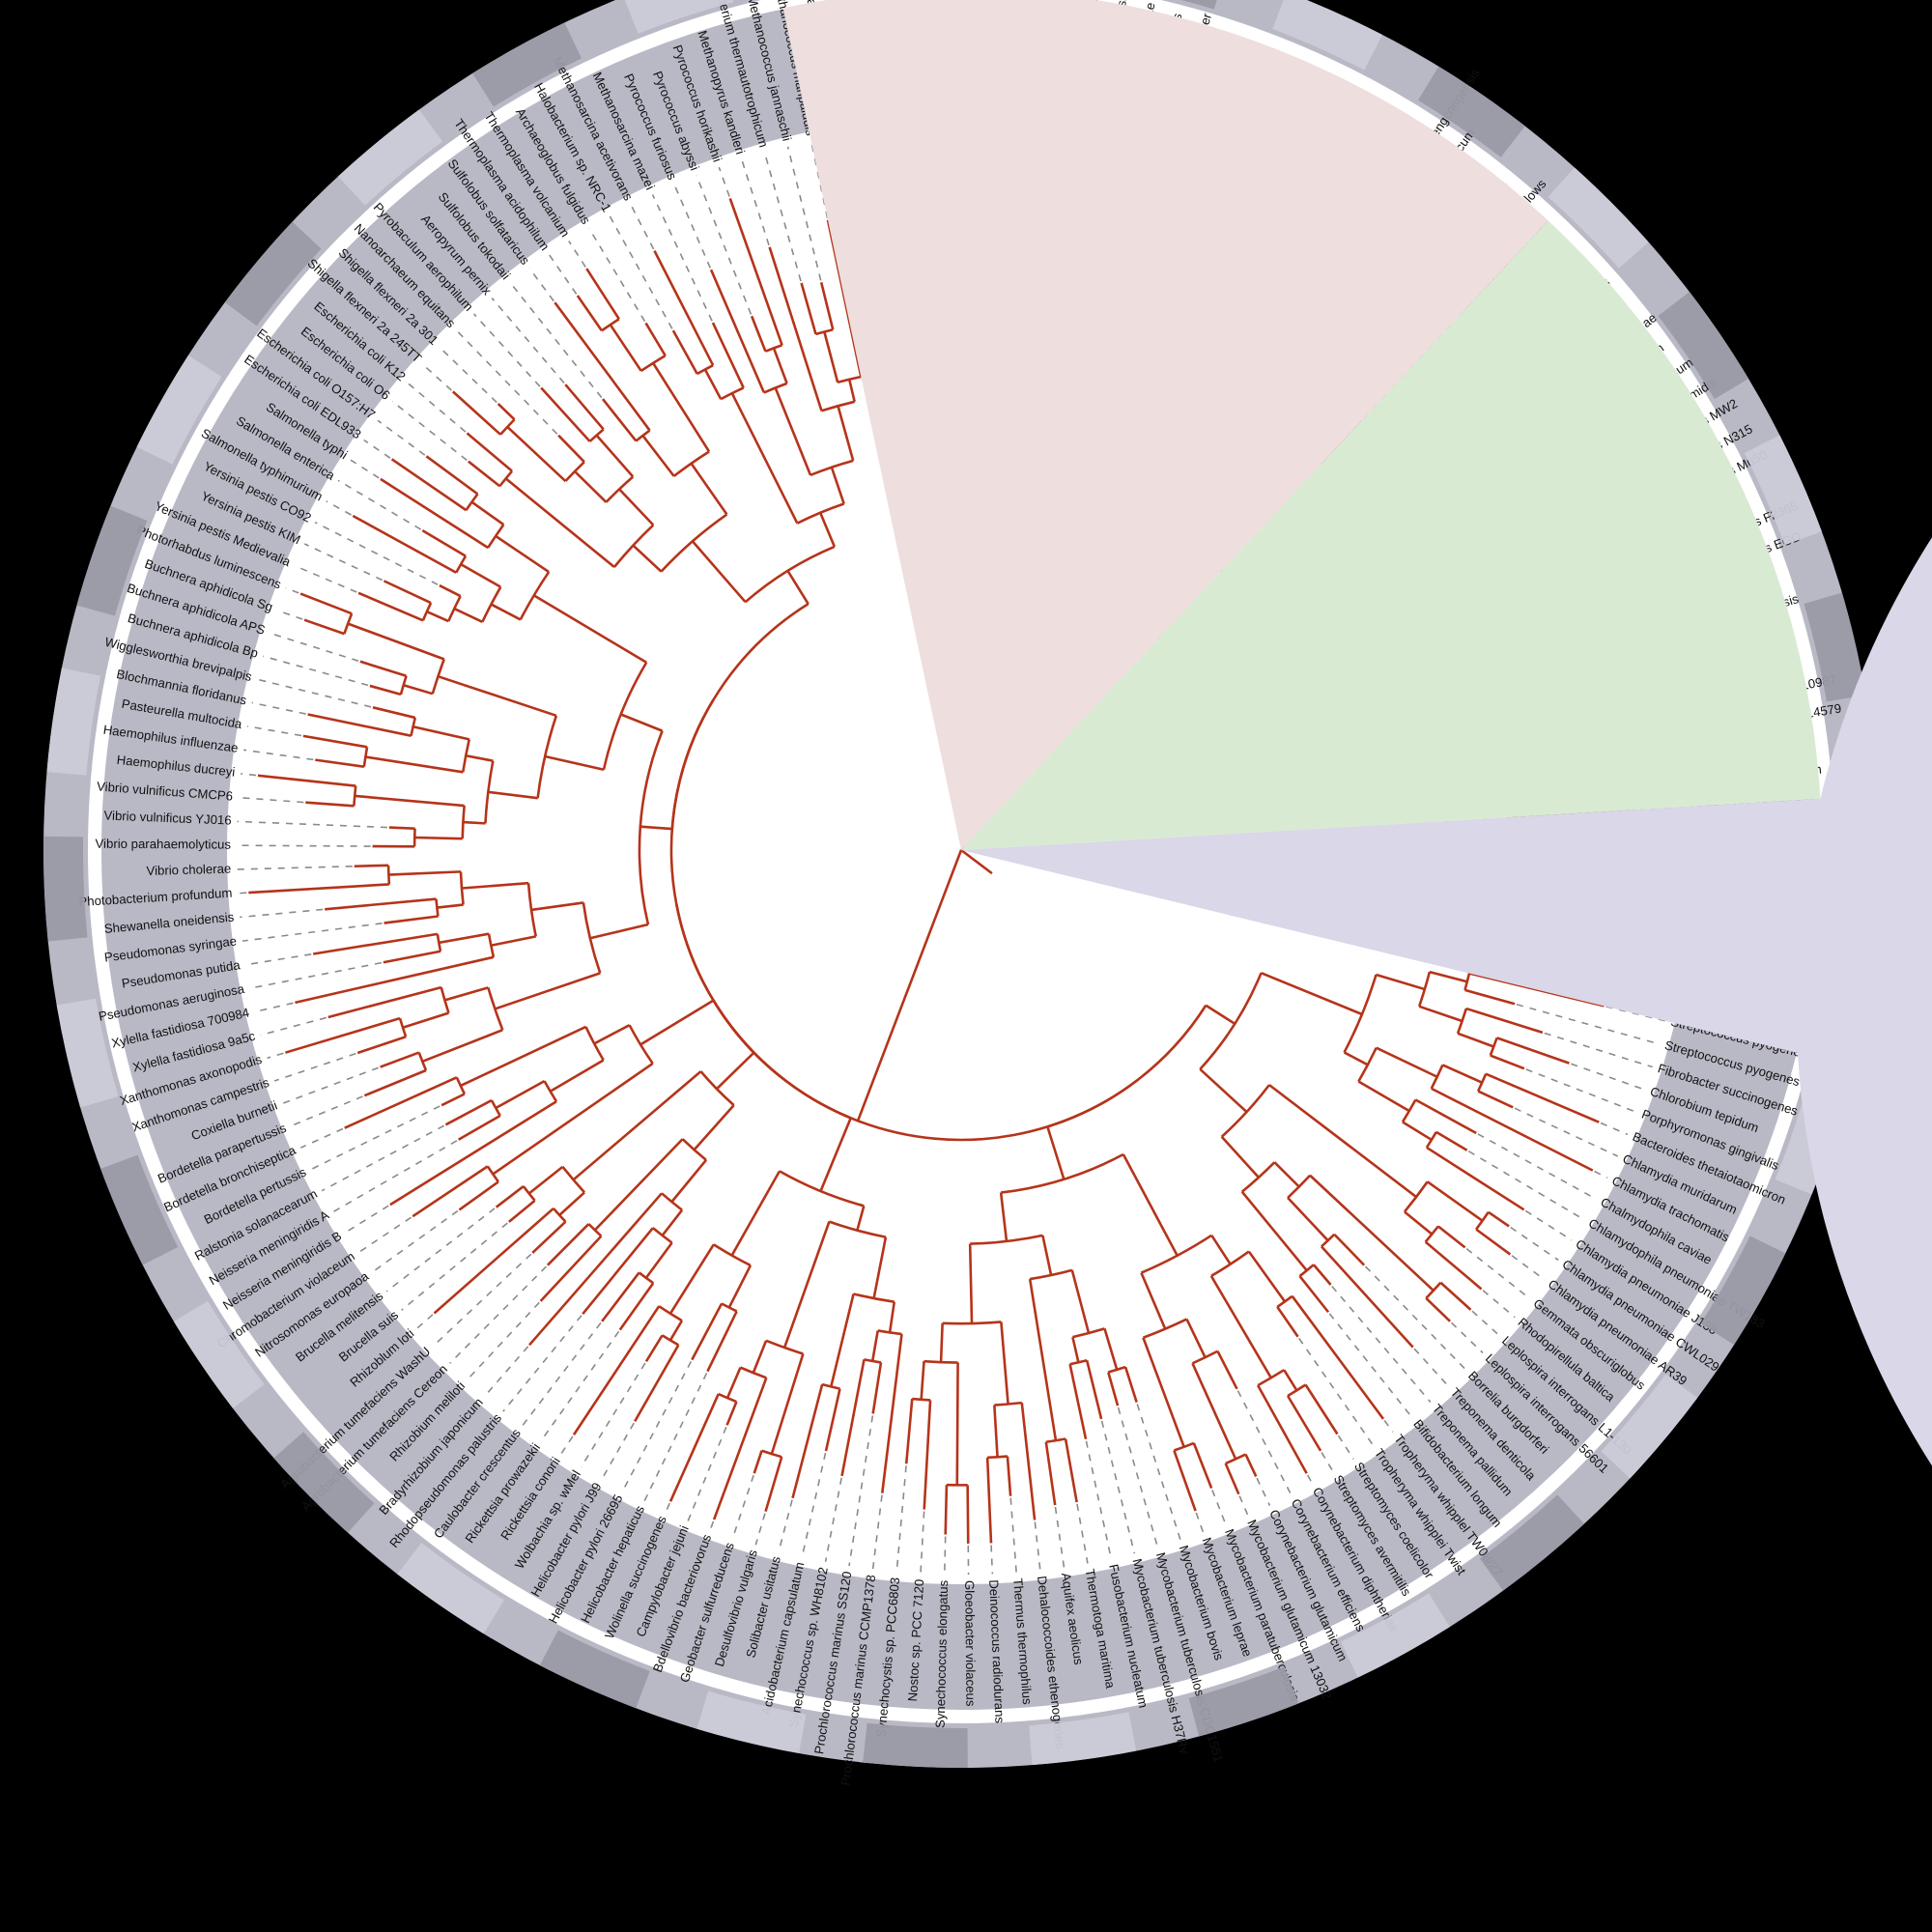  I want to click on leaf-label: Synechococcus elongatus, so click(942, 1653).